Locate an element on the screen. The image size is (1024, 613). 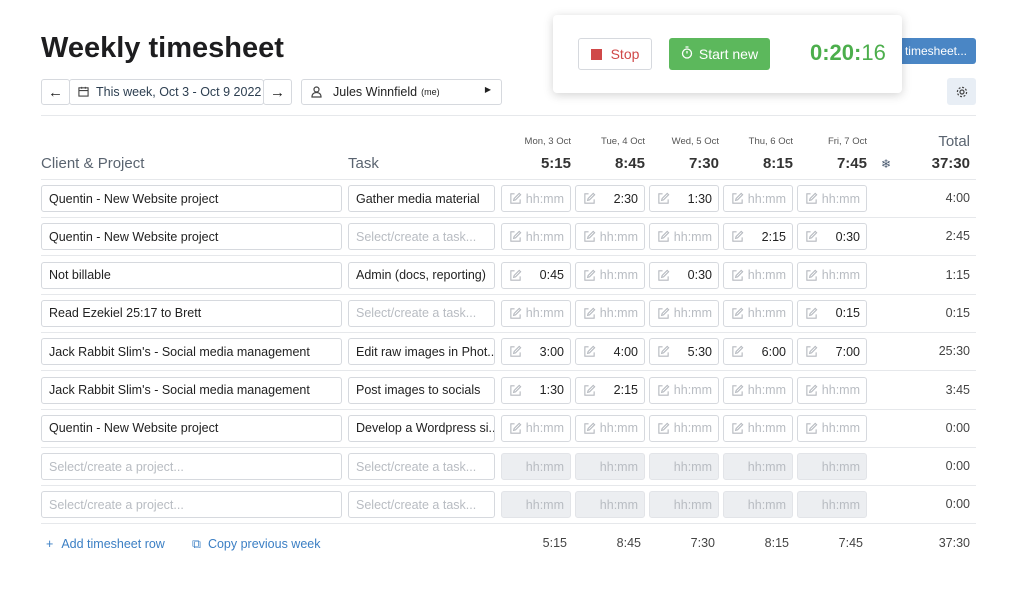
hour-value: 7:00 is located at coordinates (847, 351).